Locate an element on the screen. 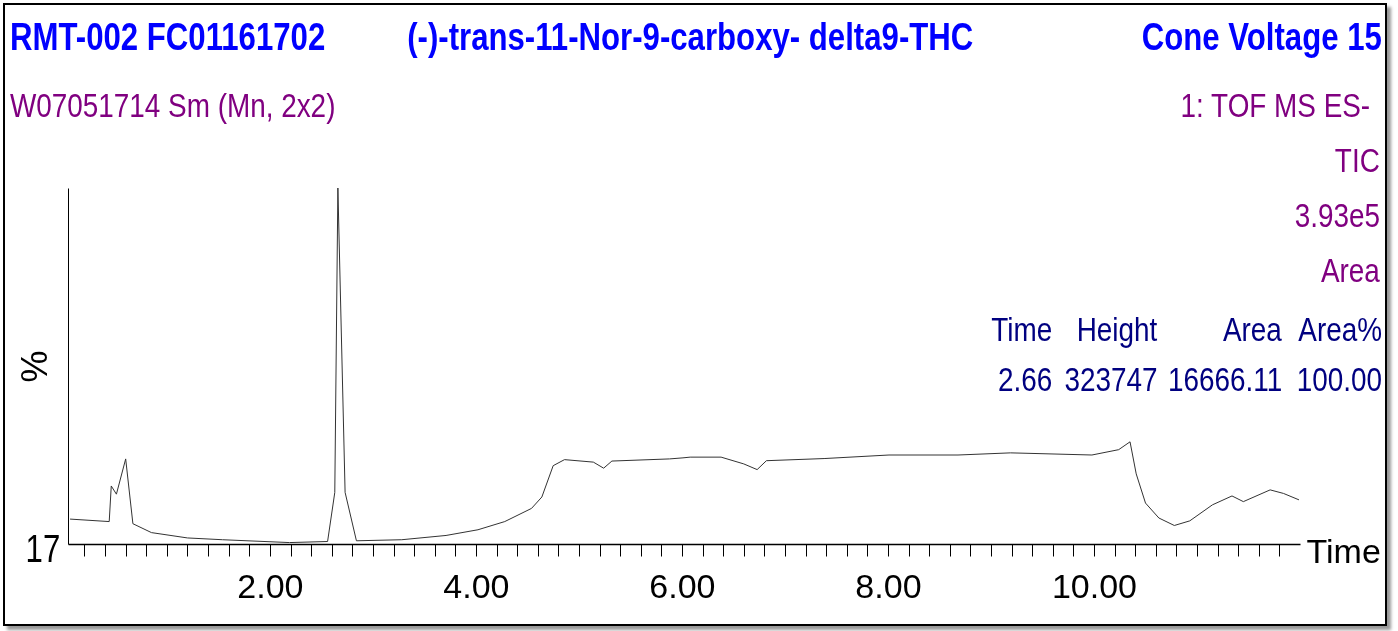 Image resolution: width=1398 pixels, height=631 pixels. annotation: 3.93e5 is located at coordinates (1337, 215).